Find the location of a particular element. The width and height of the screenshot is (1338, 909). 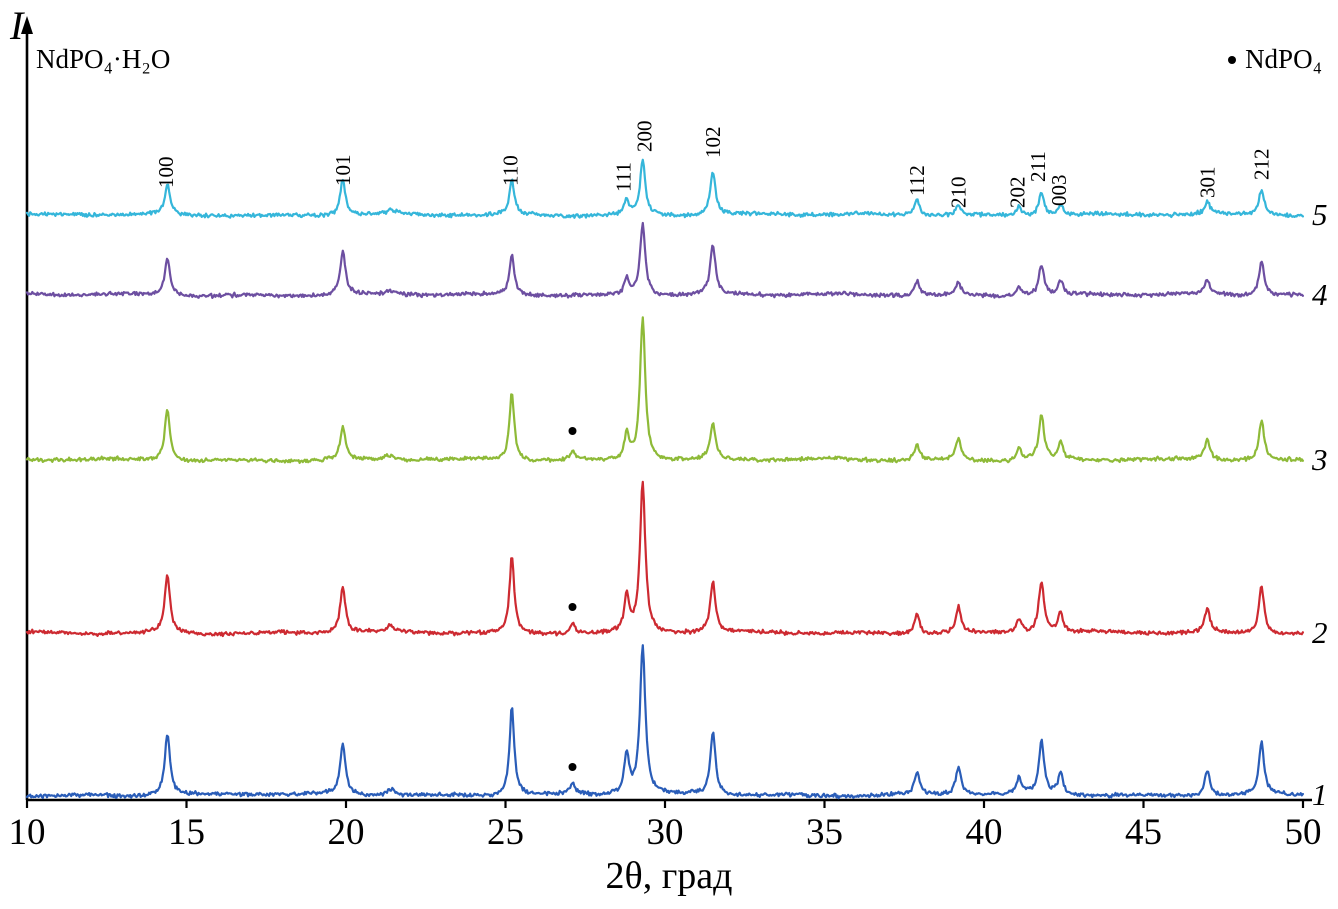

svg-text: 200 is located at coordinates (644, 137).